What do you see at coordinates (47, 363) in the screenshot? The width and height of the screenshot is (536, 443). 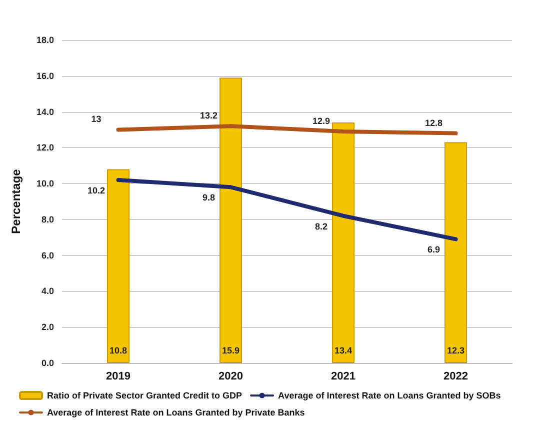 I see `y-tick-label: 0.0` at bounding box center [47, 363].